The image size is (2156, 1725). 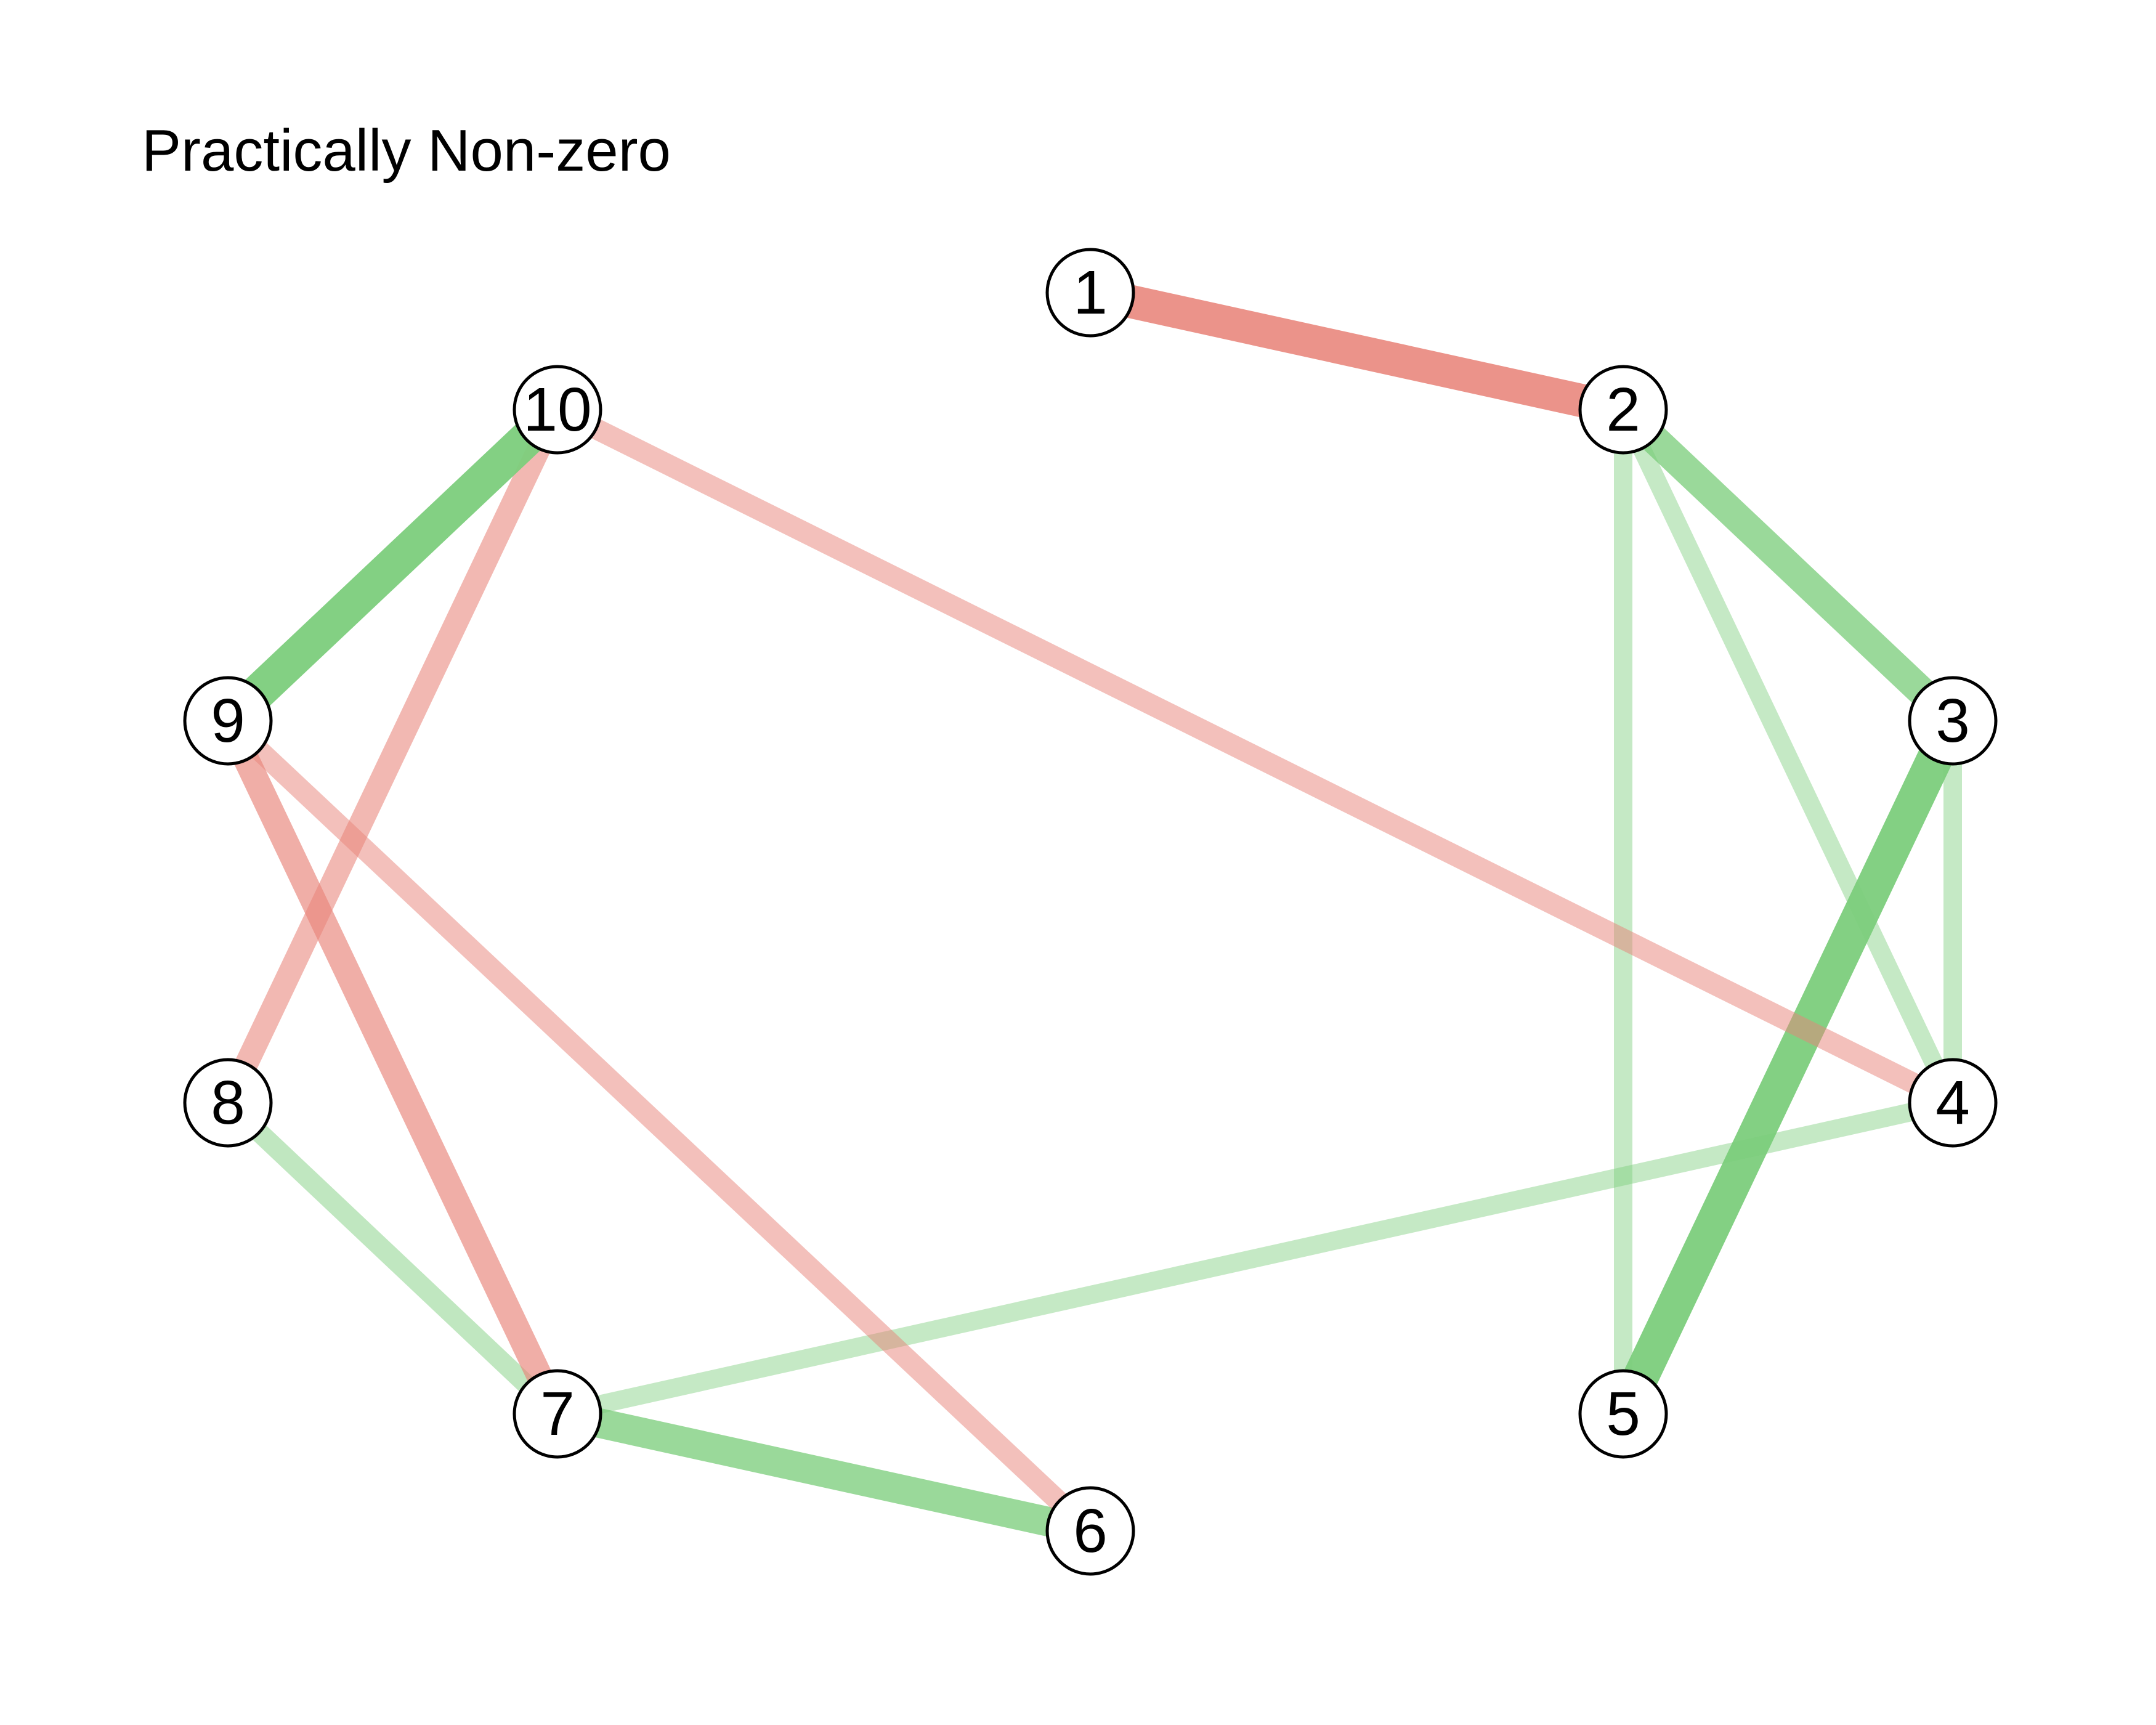 I want to click on node-label: 1, so click(x=1090, y=292).